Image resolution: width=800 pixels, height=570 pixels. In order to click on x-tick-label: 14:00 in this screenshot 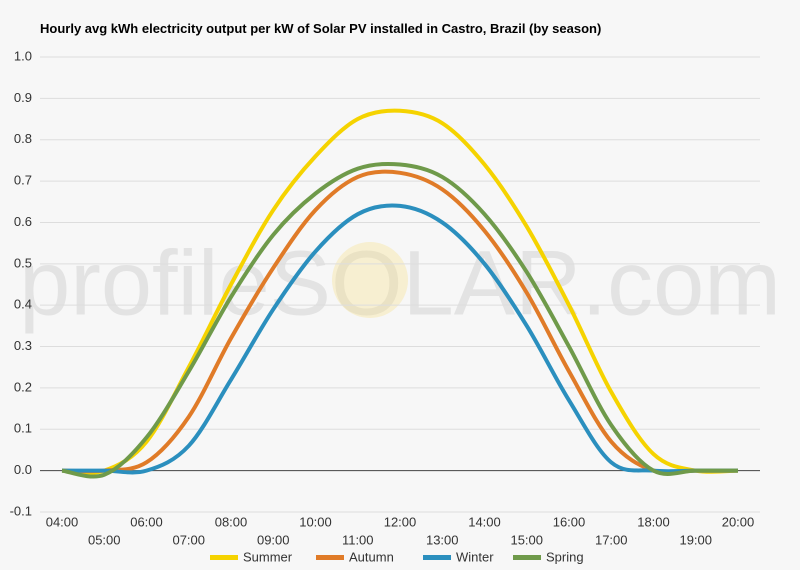, I will do `click(484, 521)`.